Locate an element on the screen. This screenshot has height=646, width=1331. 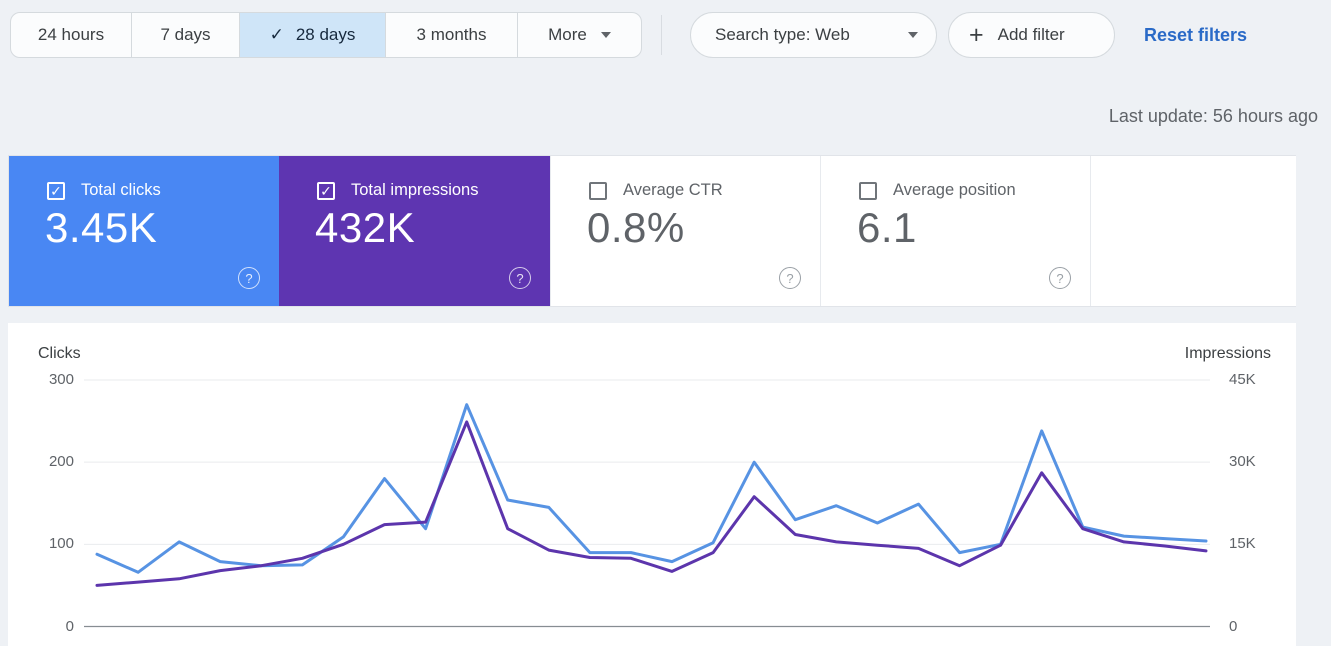
average-ctr-card: Average CTR 0.8% ? is located at coordinates (685, 231).